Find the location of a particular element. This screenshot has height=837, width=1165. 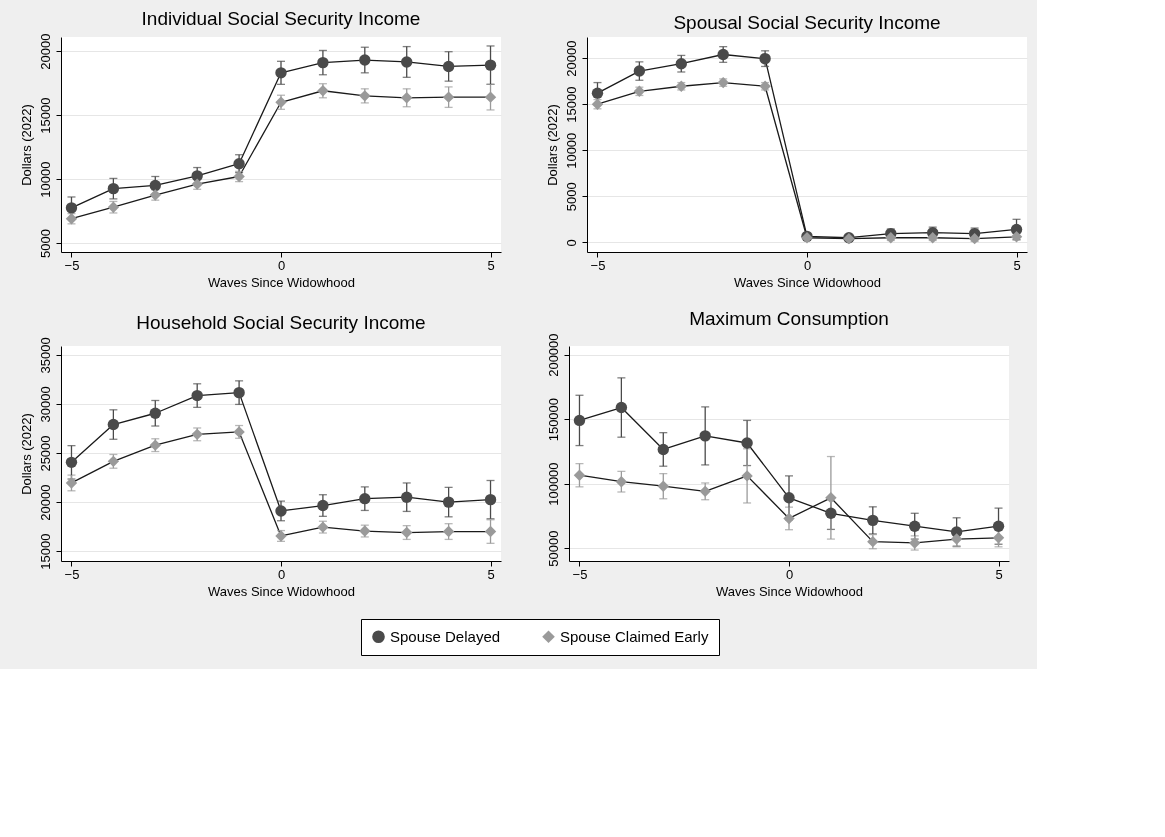

y-tick-label: 150000 is located at coordinates (553, 419).